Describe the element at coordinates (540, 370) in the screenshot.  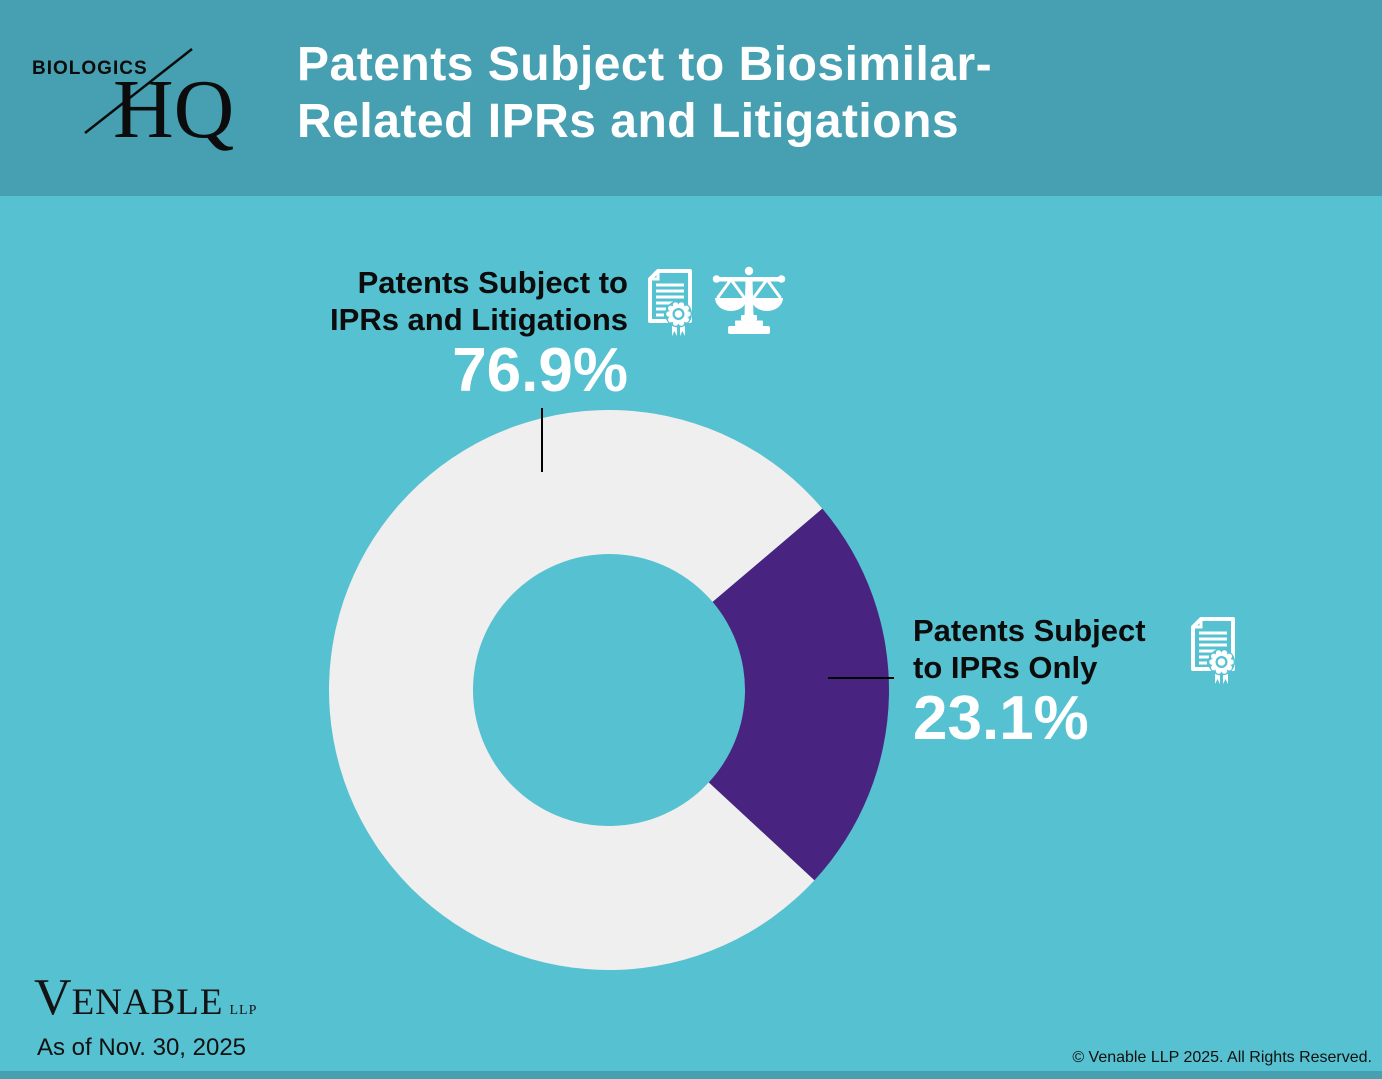
I see `callout-left-value: 76.9%` at that location.